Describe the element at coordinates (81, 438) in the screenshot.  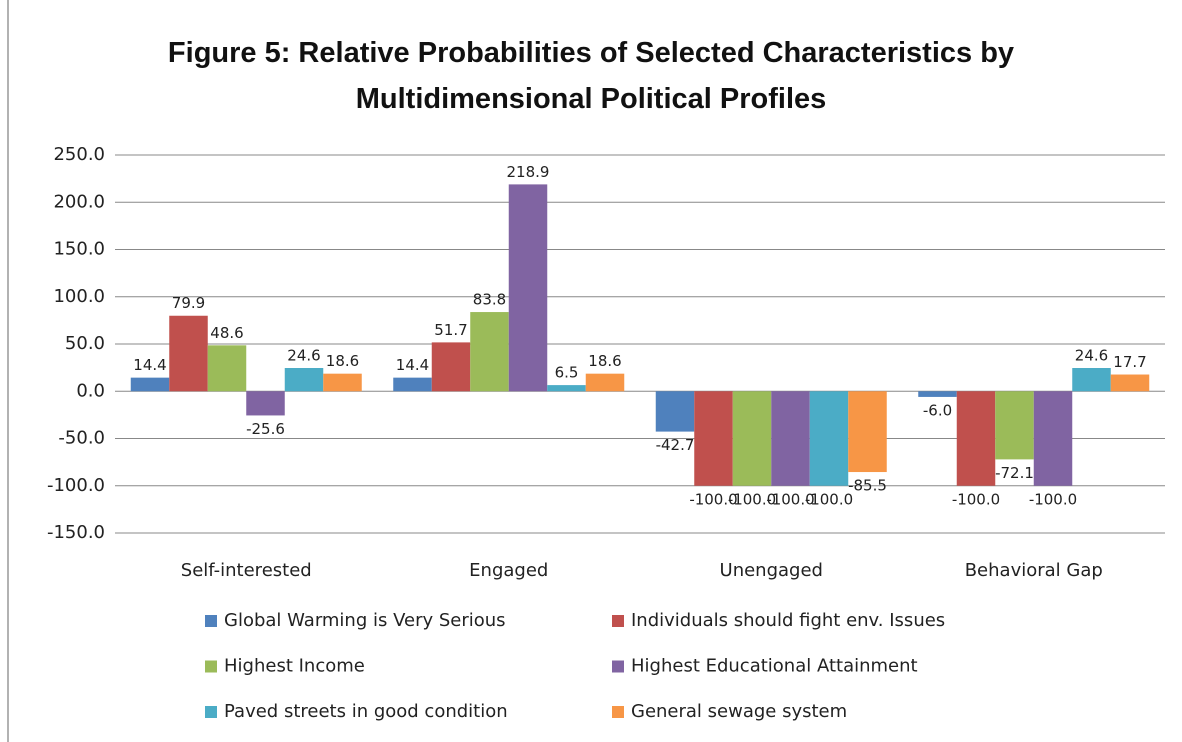
I see `y-tick-label: -50.0` at that location.